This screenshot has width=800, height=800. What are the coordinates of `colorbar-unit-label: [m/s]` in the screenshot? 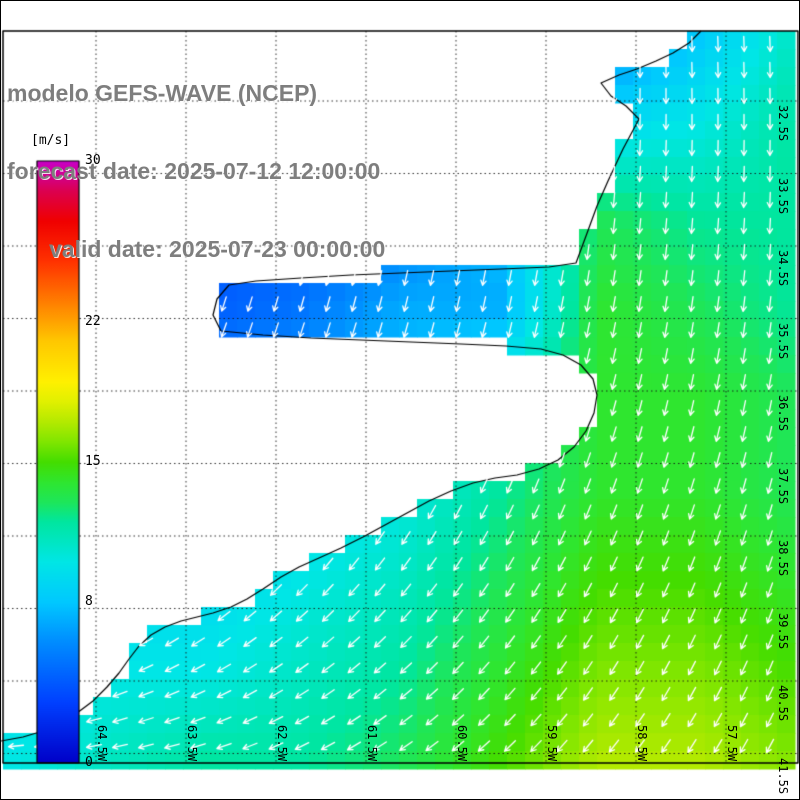 It's located at (51, 140).